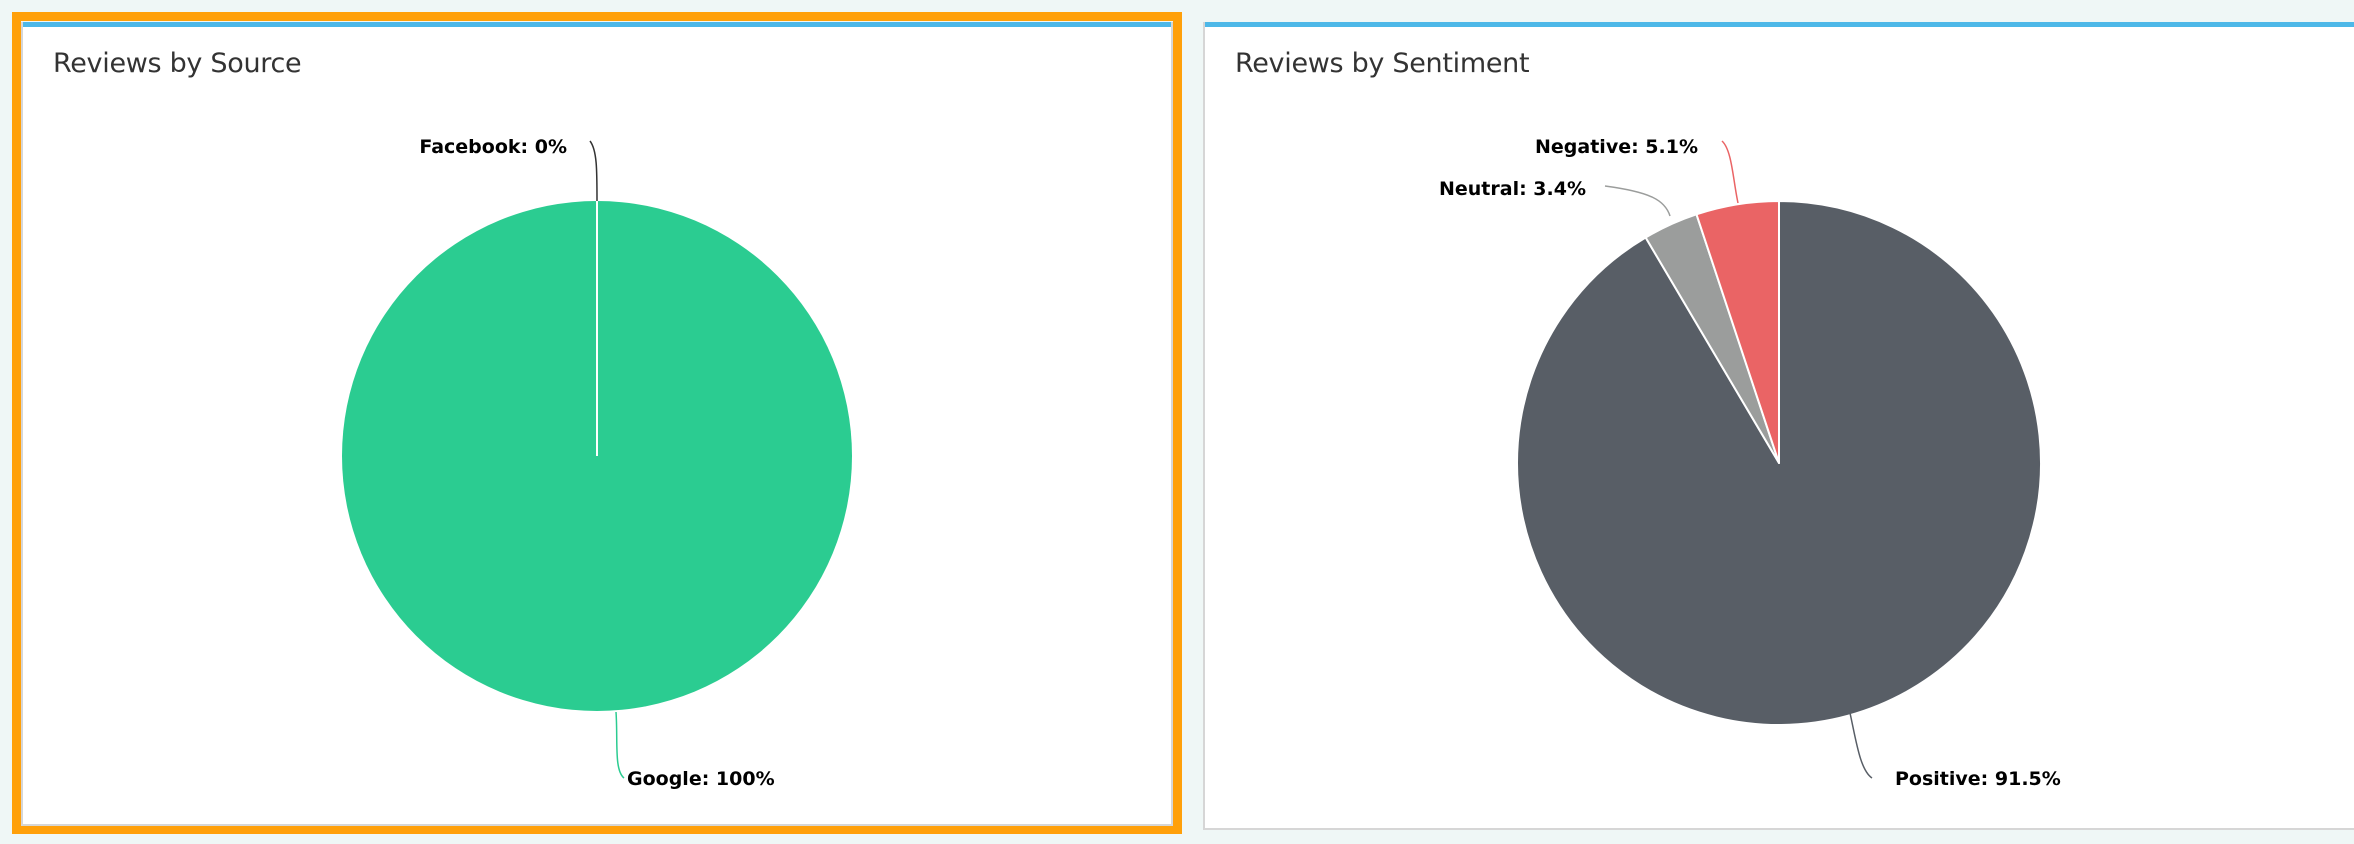 This screenshot has height=844, width=2354. Describe the element at coordinates (1512, 189) in the screenshot. I see `data-label-neutral: Neutral: 3.4%` at that location.